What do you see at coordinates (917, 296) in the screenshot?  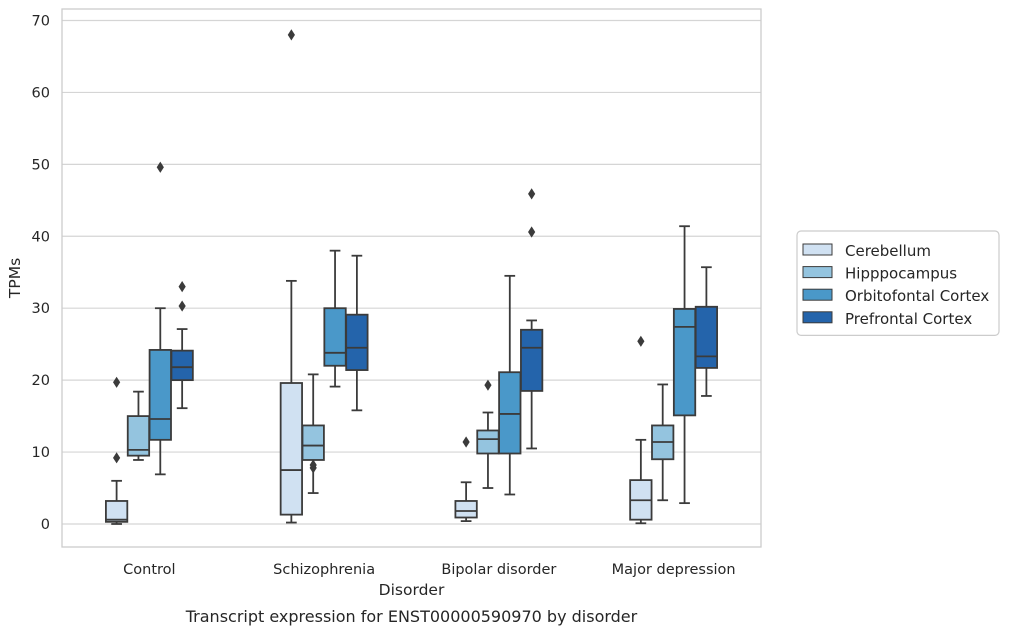 I see `legend-label: Orbitofontal Cortex` at bounding box center [917, 296].